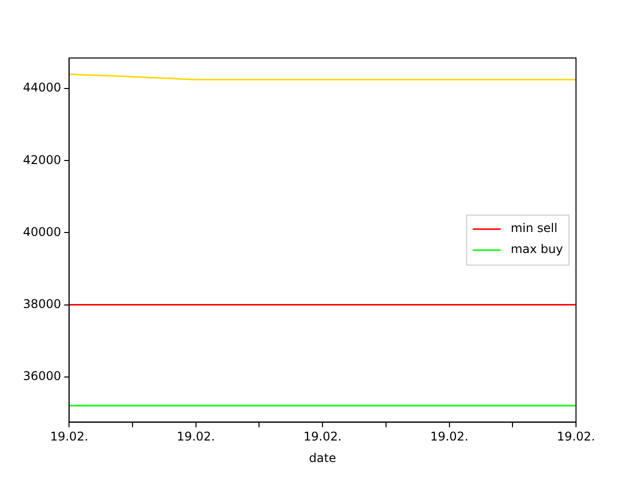 The width and height of the screenshot is (640, 480). I want to click on legend-label: min sell, so click(534, 228).